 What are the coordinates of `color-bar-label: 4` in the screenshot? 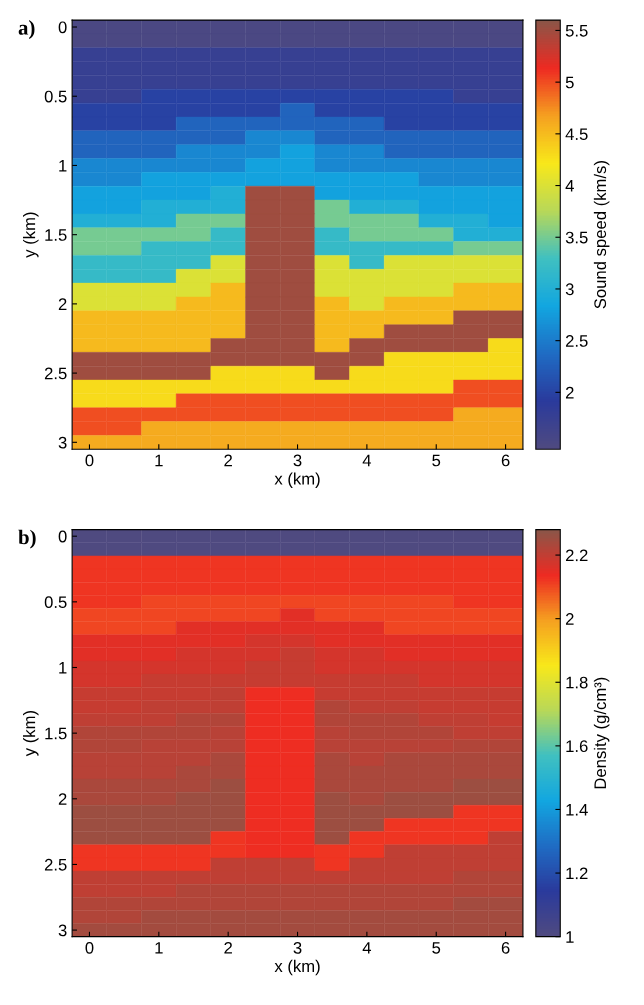 It's located at (569, 186).